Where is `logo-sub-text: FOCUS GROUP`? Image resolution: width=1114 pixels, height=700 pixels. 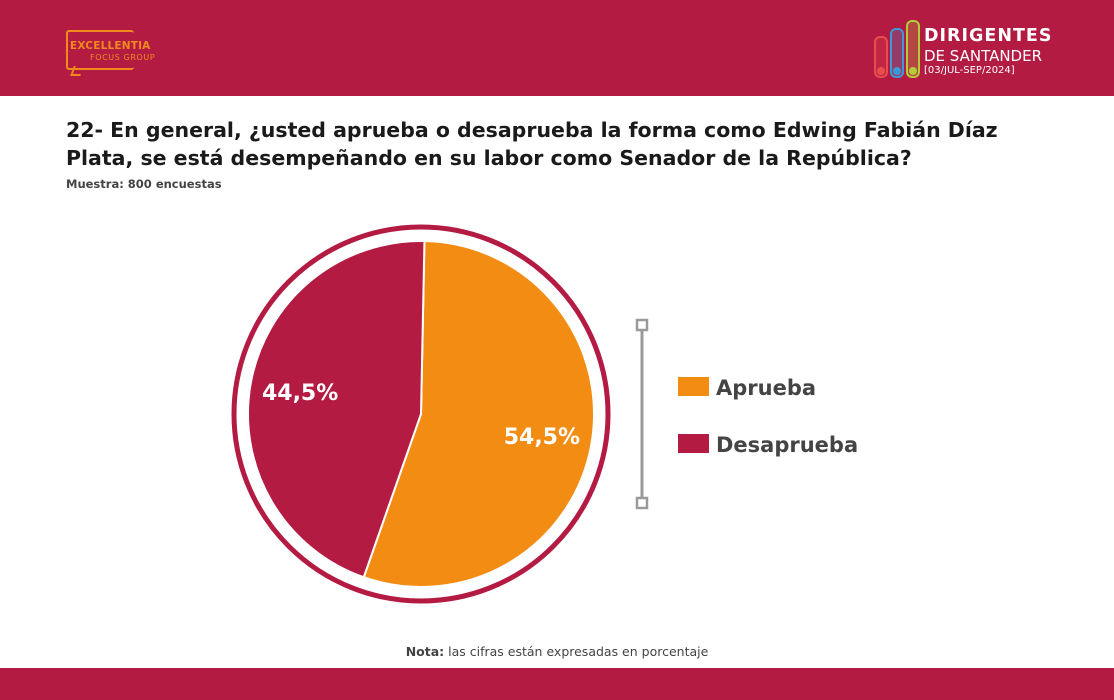 logo-sub-text: FOCUS GROUP is located at coordinates (123, 57).